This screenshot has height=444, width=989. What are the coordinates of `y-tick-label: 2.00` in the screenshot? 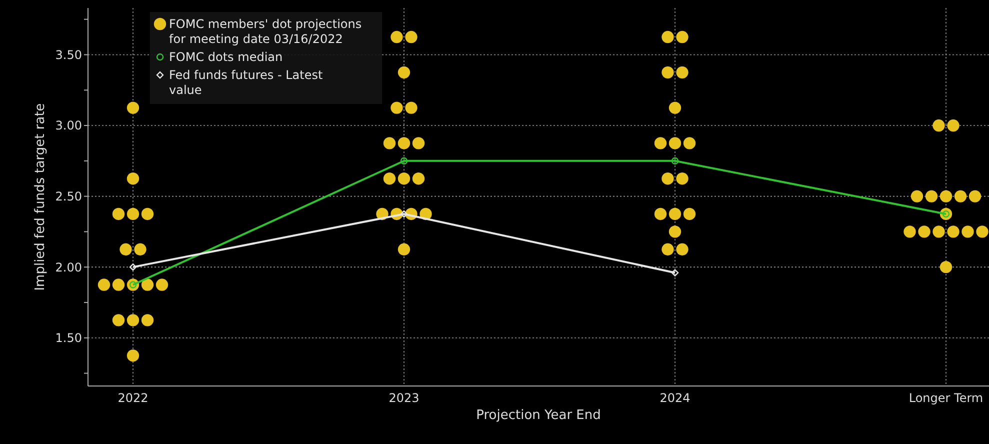 It's located at (68, 267).